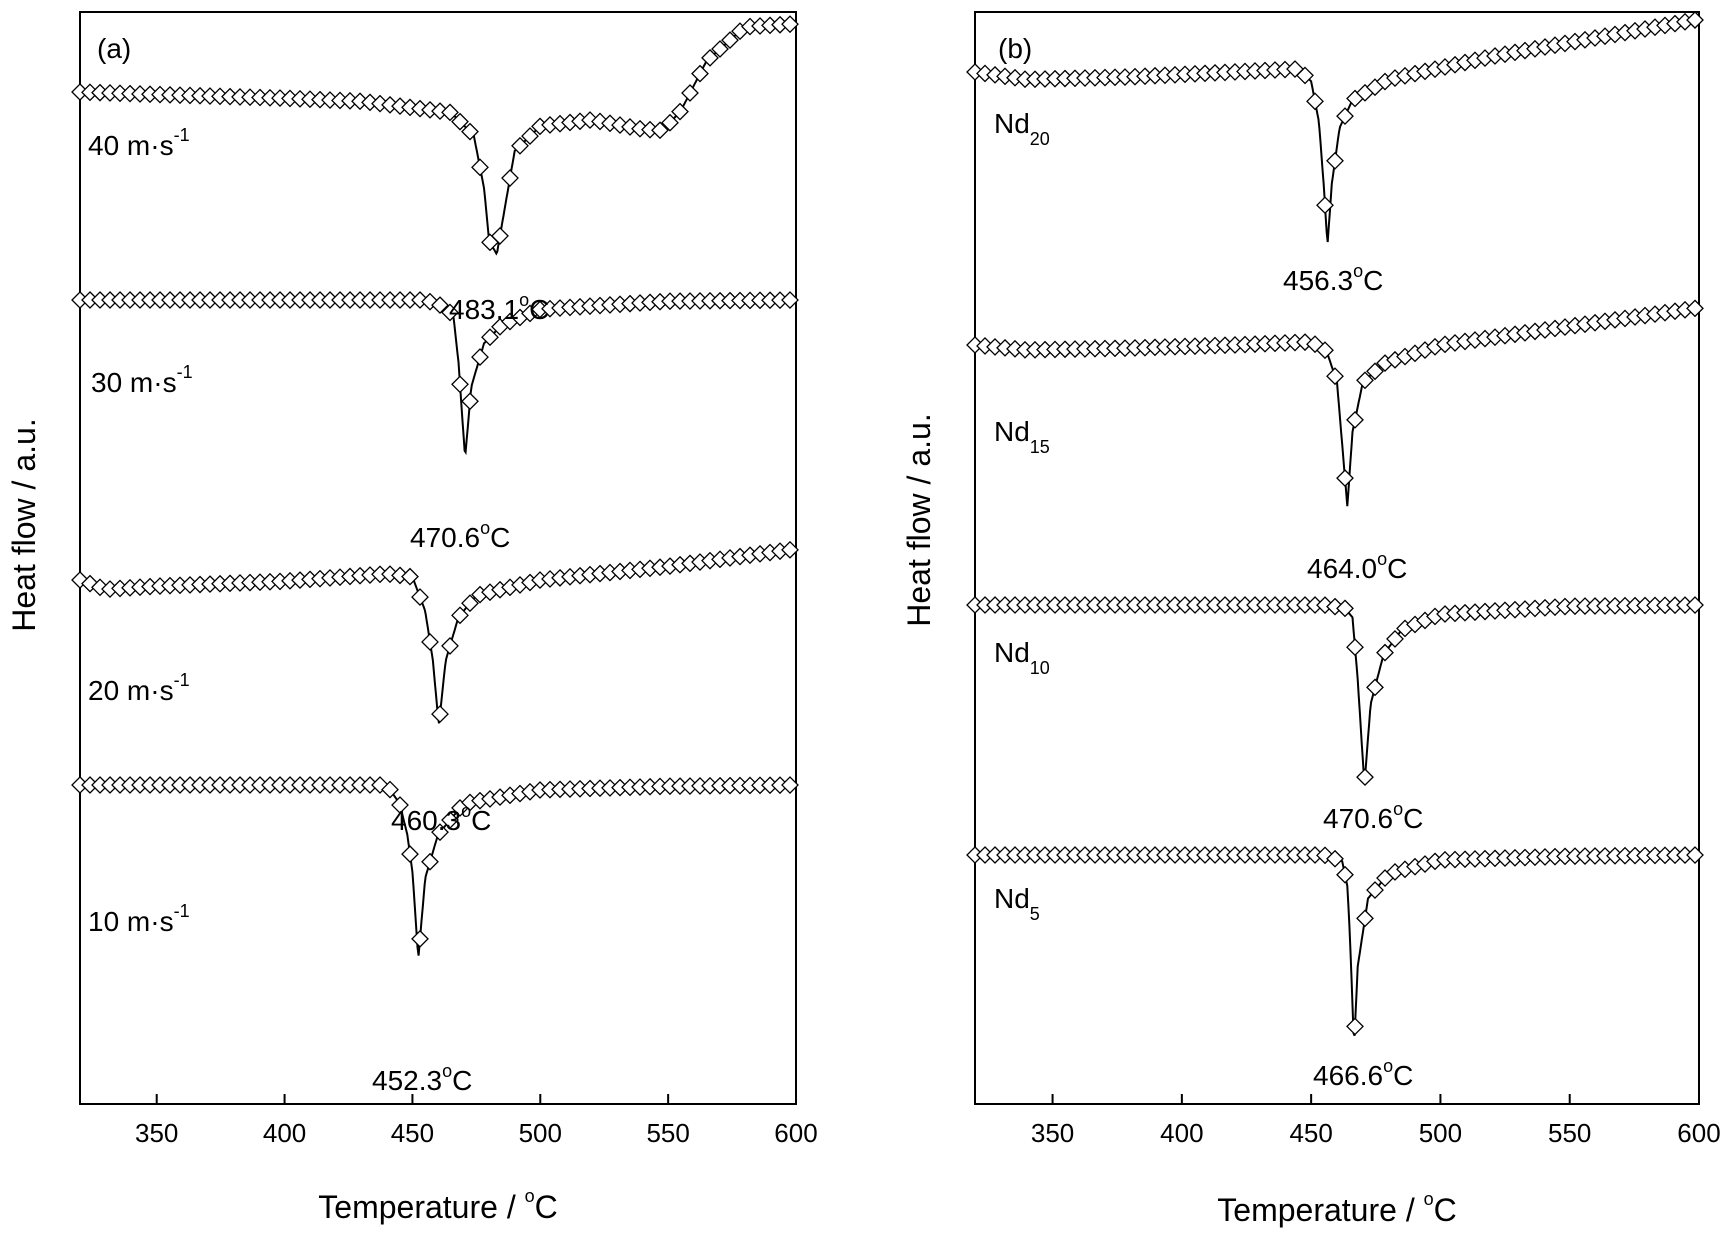 This screenshot has width=1731, height=1243. What do you see at coordinates (139, 143) in the screenshot?
I see `series-label: 40 m·s-1` at bounding box center [139, 143].